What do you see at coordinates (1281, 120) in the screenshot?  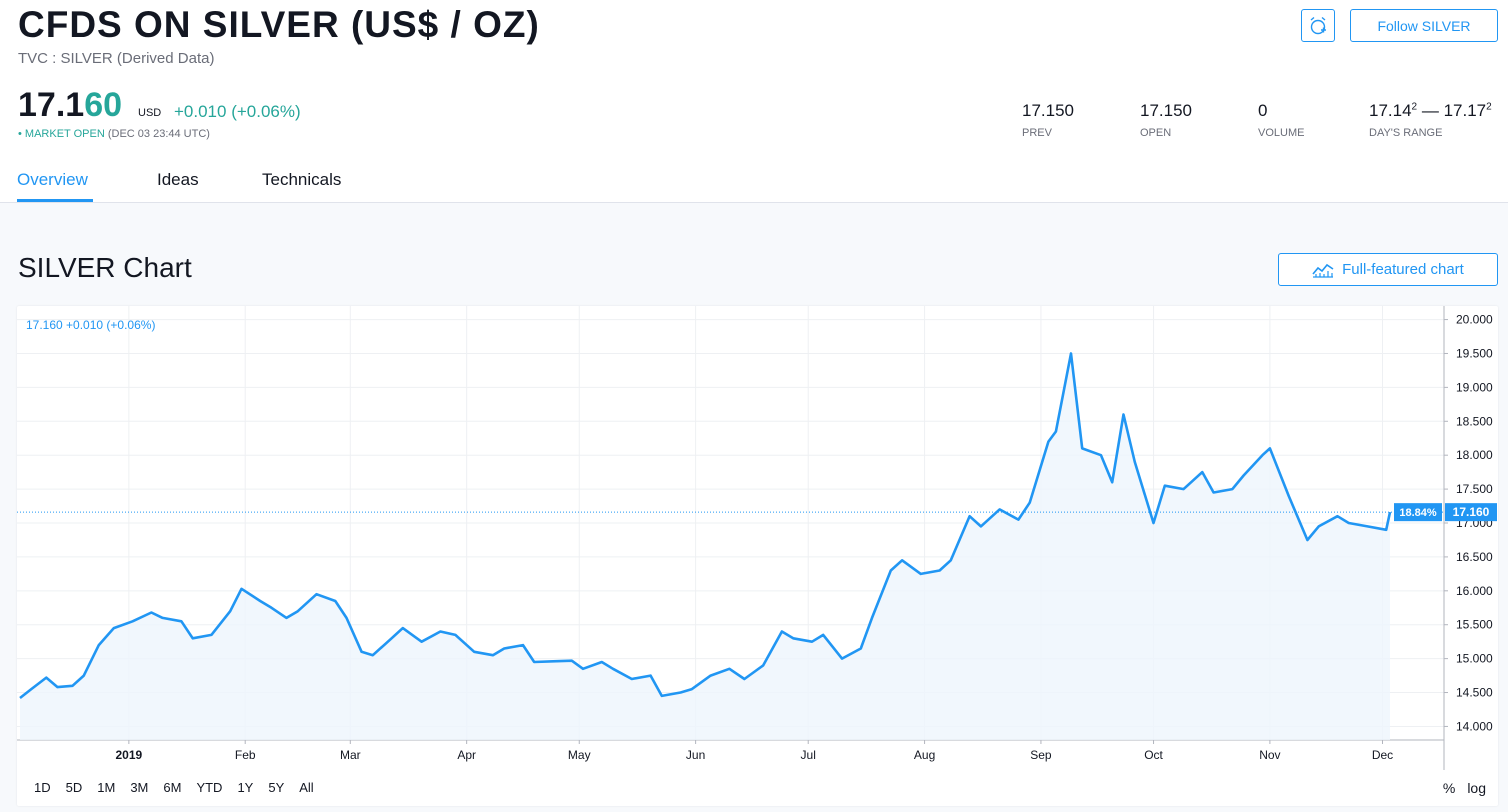 I see `stat-volume: 0 VOLUME` at bounding box center [1281, 120].